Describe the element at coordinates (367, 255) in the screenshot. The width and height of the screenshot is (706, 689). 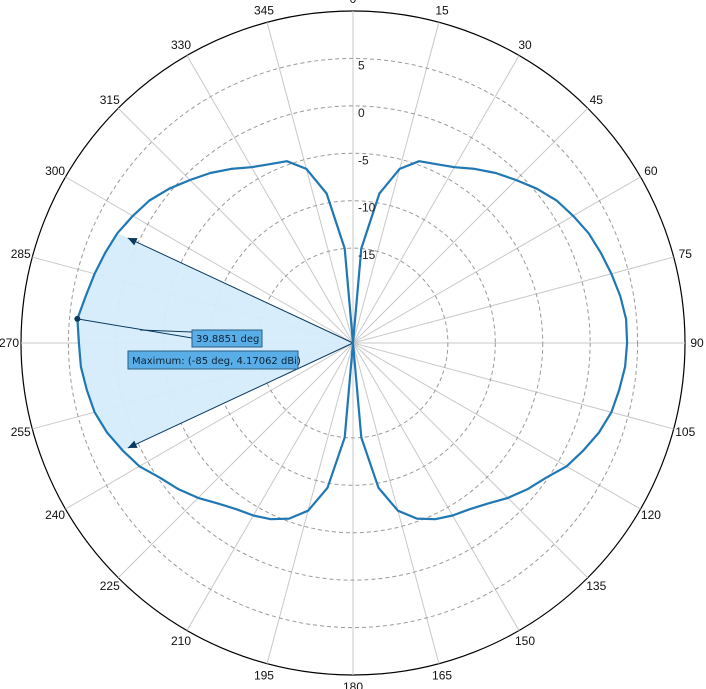
I see `radial-tick-label: -15` at that location.